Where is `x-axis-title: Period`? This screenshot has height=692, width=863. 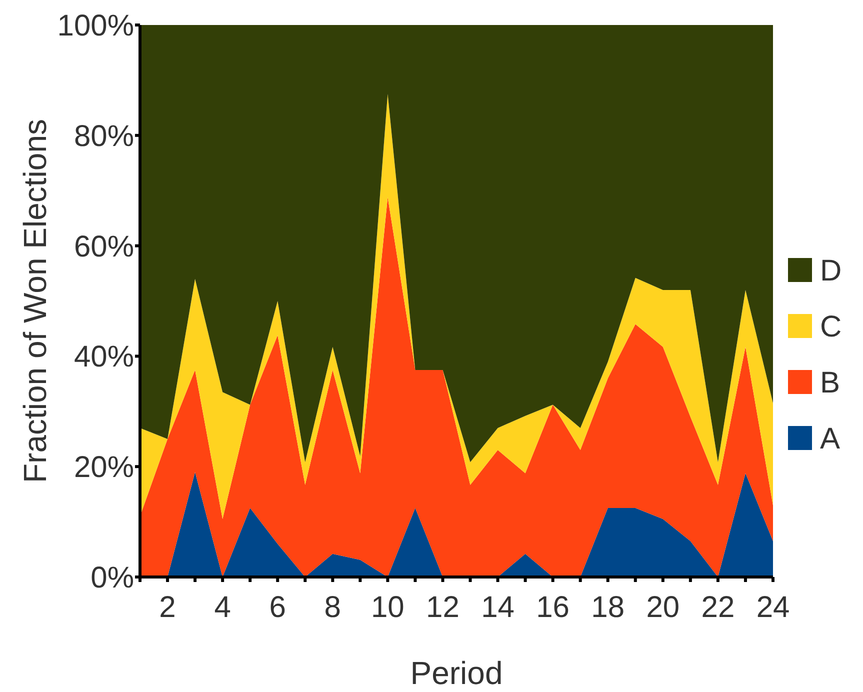
x-axis-title: Period is located at coordinates (456, 673).